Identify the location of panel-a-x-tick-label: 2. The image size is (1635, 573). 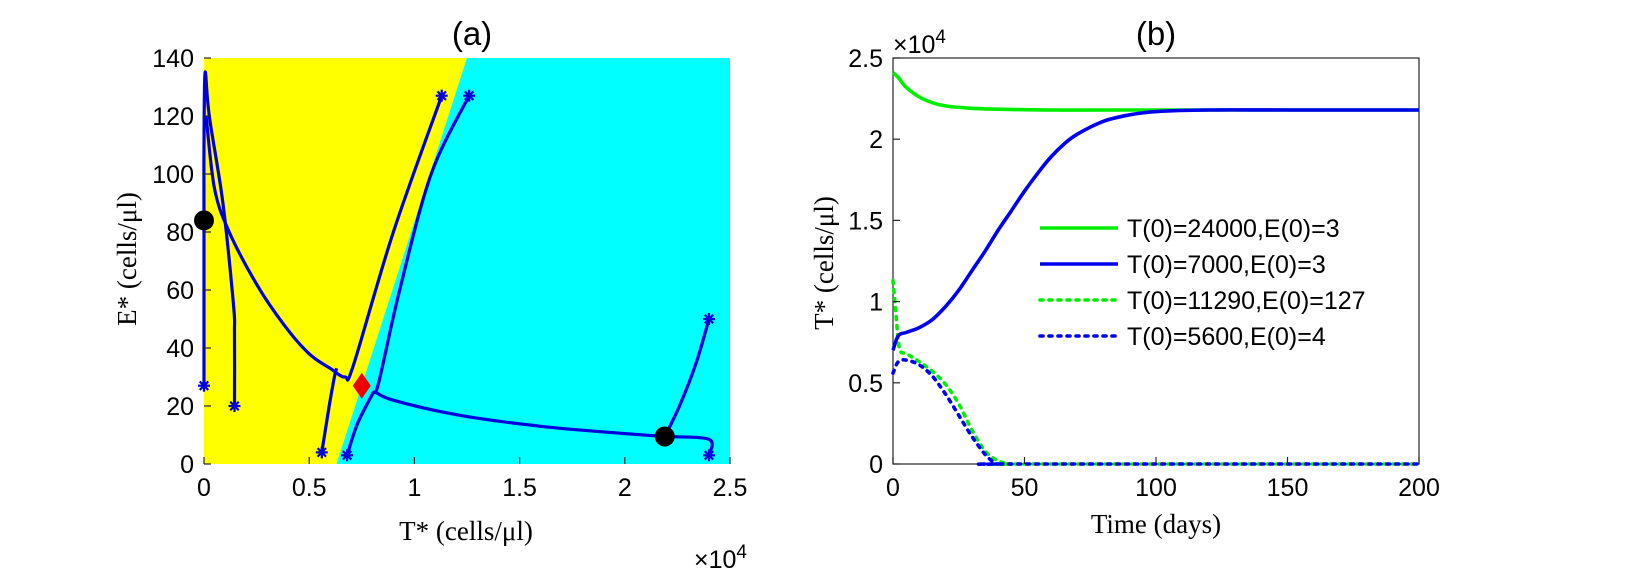
(625, 488).